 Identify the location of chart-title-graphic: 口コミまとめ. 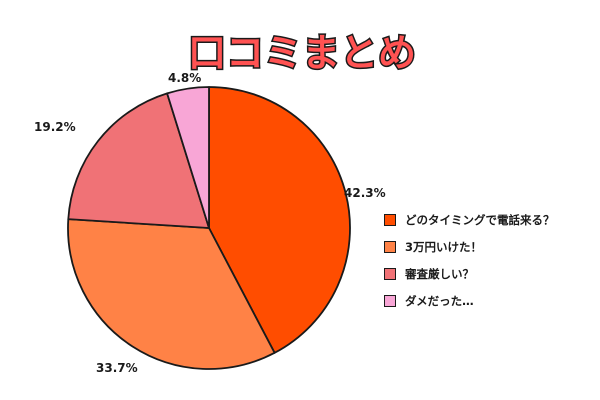
(301, 53).